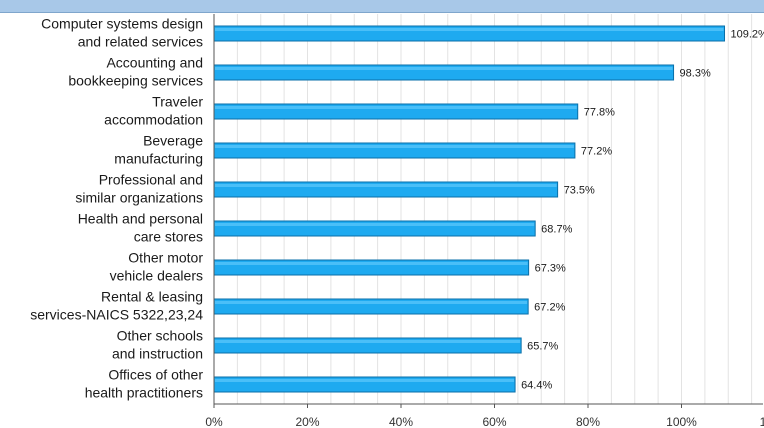 Image resolution: width=764 pixels, height=428 pixels. Describe the element at coordinates (747, 35) in the screenshot. I see `value-label: 109.2%` at that location.